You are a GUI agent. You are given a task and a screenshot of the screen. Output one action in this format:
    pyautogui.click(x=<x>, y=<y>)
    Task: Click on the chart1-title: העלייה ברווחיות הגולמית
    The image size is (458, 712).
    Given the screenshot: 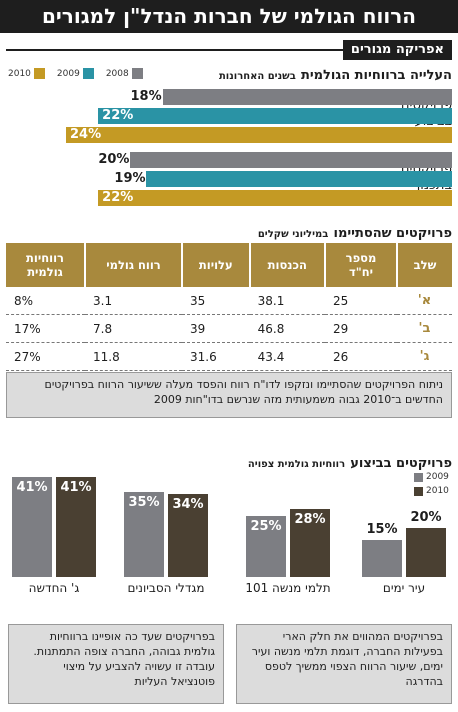 What is the action you would take?
    pyautogui.click(x=376, y=75)
    